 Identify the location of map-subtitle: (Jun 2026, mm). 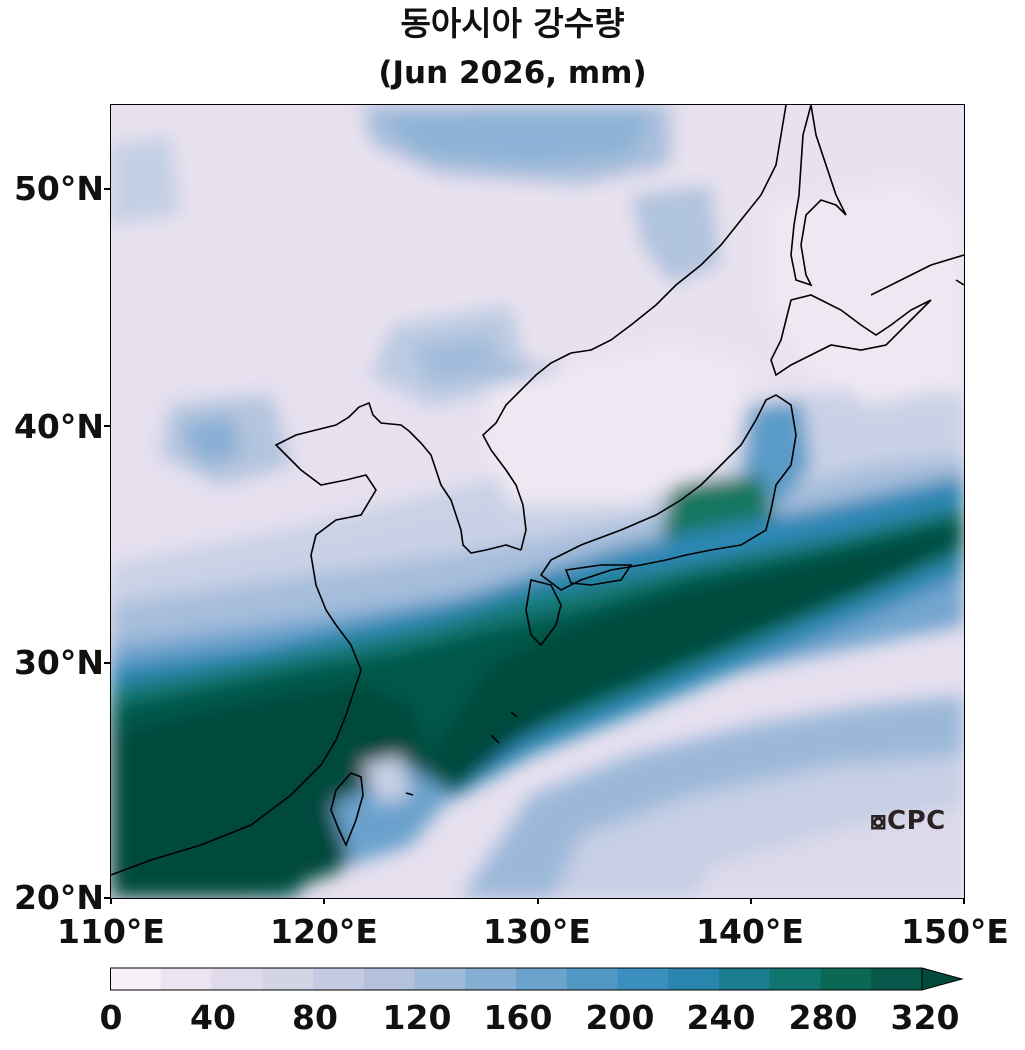
(512, 73).